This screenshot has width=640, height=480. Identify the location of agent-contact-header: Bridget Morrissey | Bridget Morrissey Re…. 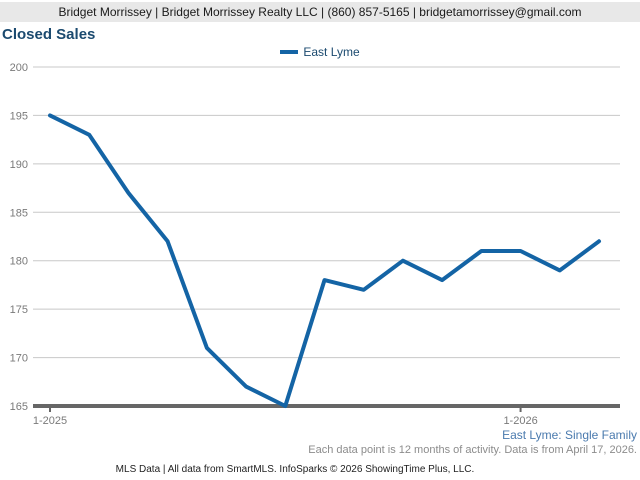
(320, 12).